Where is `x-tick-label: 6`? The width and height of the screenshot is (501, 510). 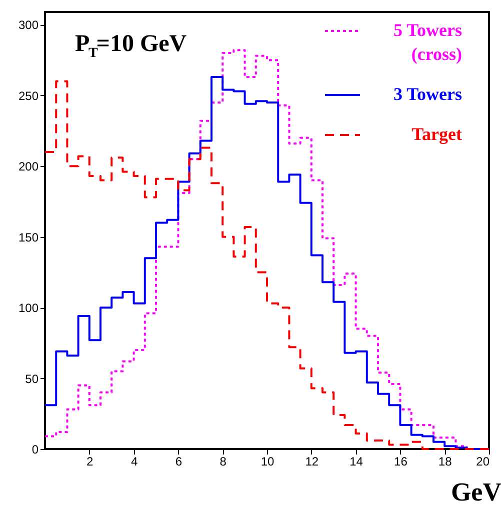
x-tick-label: 6 is located at coordinates (178, 461).